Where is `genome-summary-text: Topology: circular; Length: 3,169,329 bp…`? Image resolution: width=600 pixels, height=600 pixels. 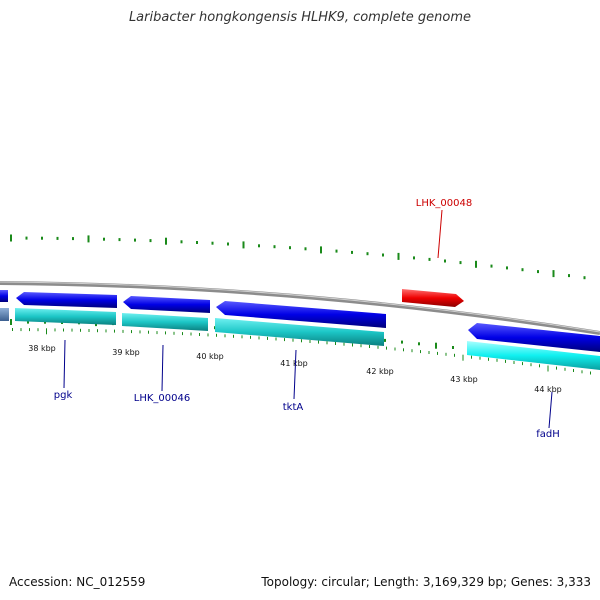 genome-summary-text: Topology: circular; Length: 3,169,329 bp… is located at coordinates (426, 582).